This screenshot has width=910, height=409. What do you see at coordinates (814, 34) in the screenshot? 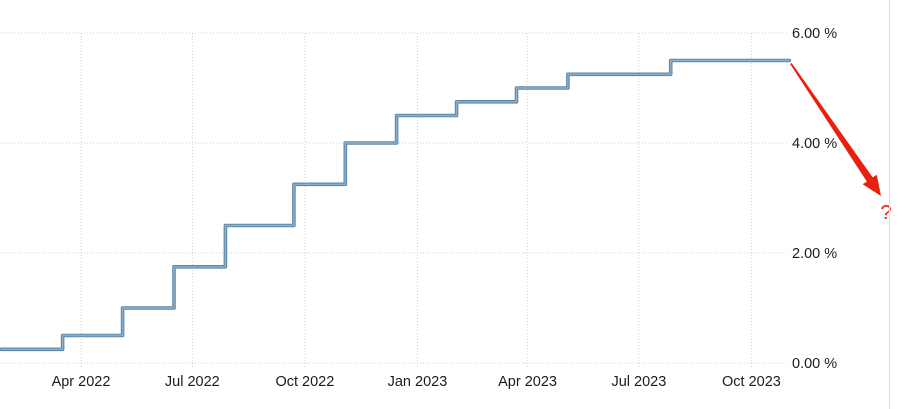
I see `y-tick-label-6: 6.00 %` at bounding box center [814, 34].